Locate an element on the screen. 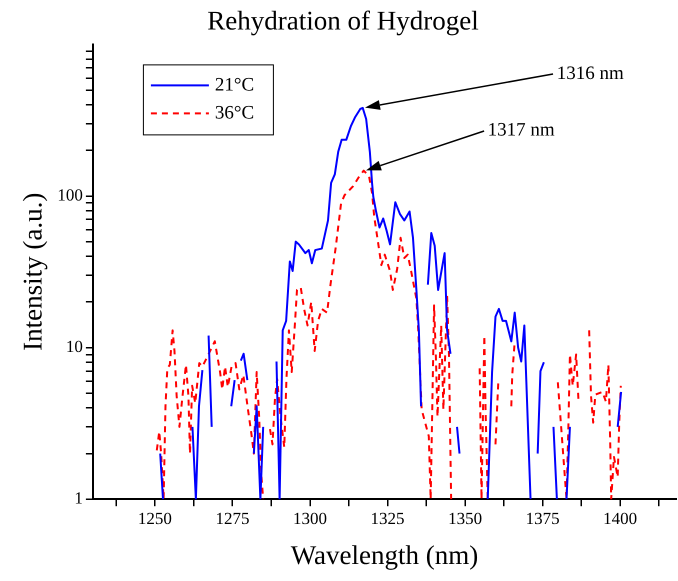 This screenshot has height=581, width=678. legend-label: 21°C is located at coordinates (234, 85).